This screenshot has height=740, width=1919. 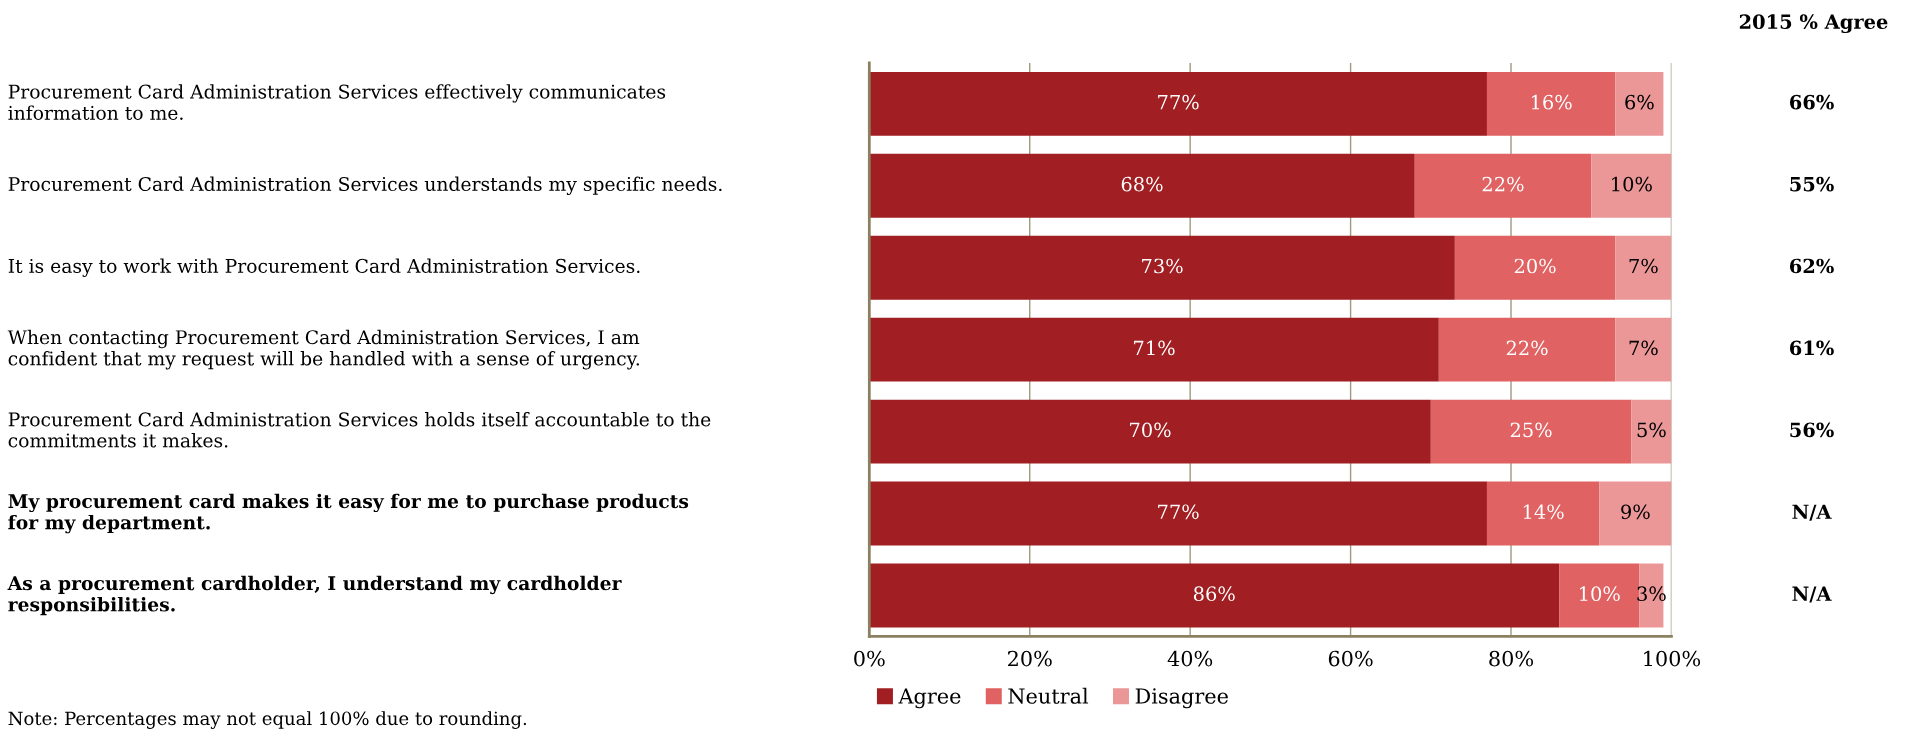 What do you see at coordinates (1811, 348) in the screenshot?
I see `text: 61%` at bounding box center [1811, 348].